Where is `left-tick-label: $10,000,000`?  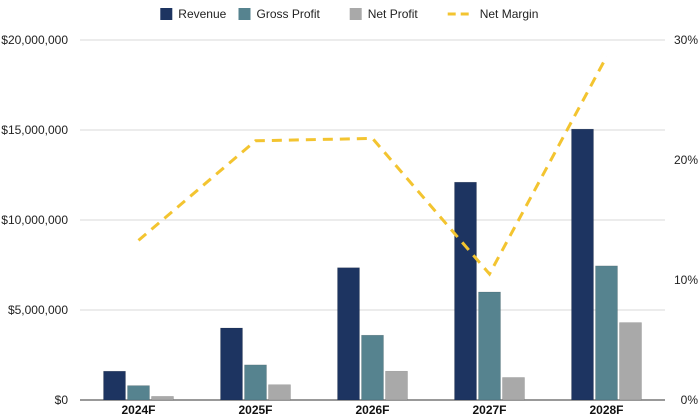 left-tick-label: $10,000,000 is located at coordinates (34, 220).